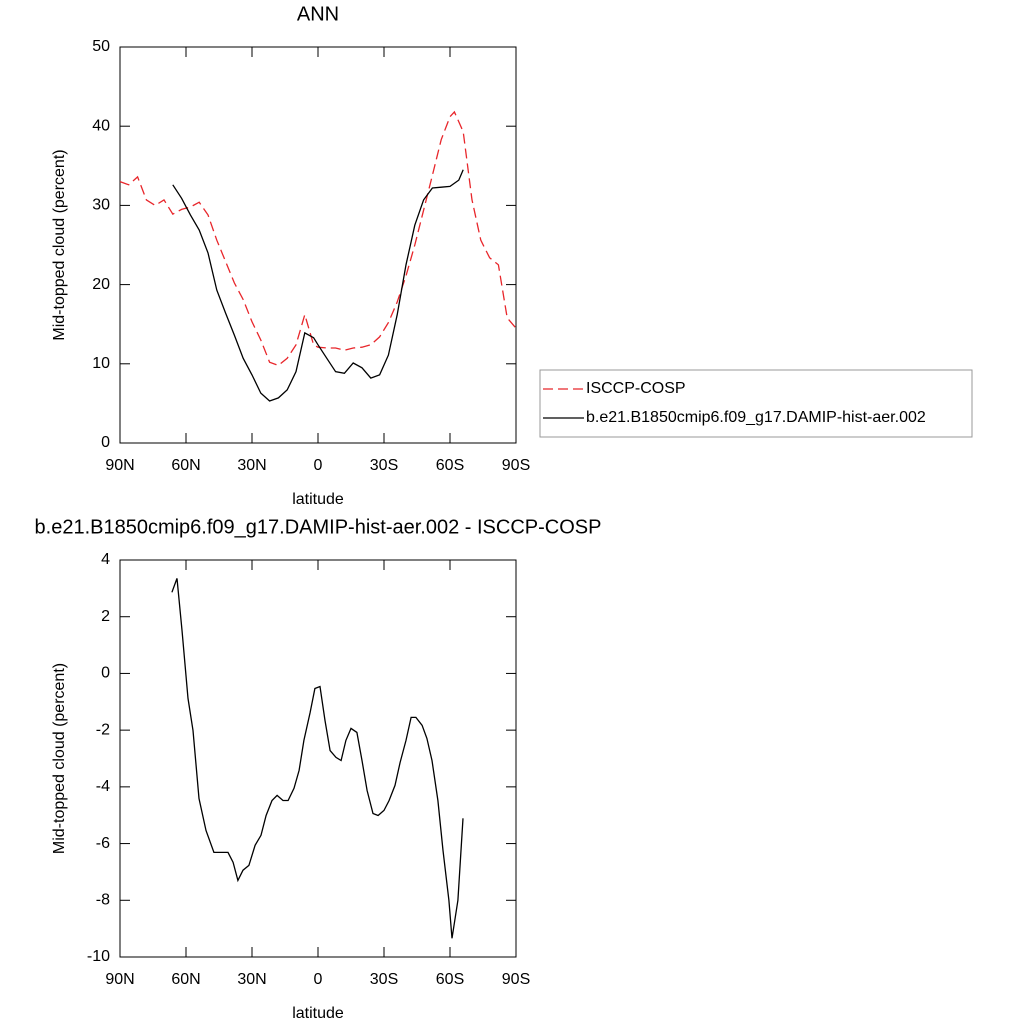 The height and width of the screenshot is (1024, 1024). What do you see at coordinates (101, 46) in the screenshot?
I see `y-tick-label: 50` at bounding box center [101, 46].